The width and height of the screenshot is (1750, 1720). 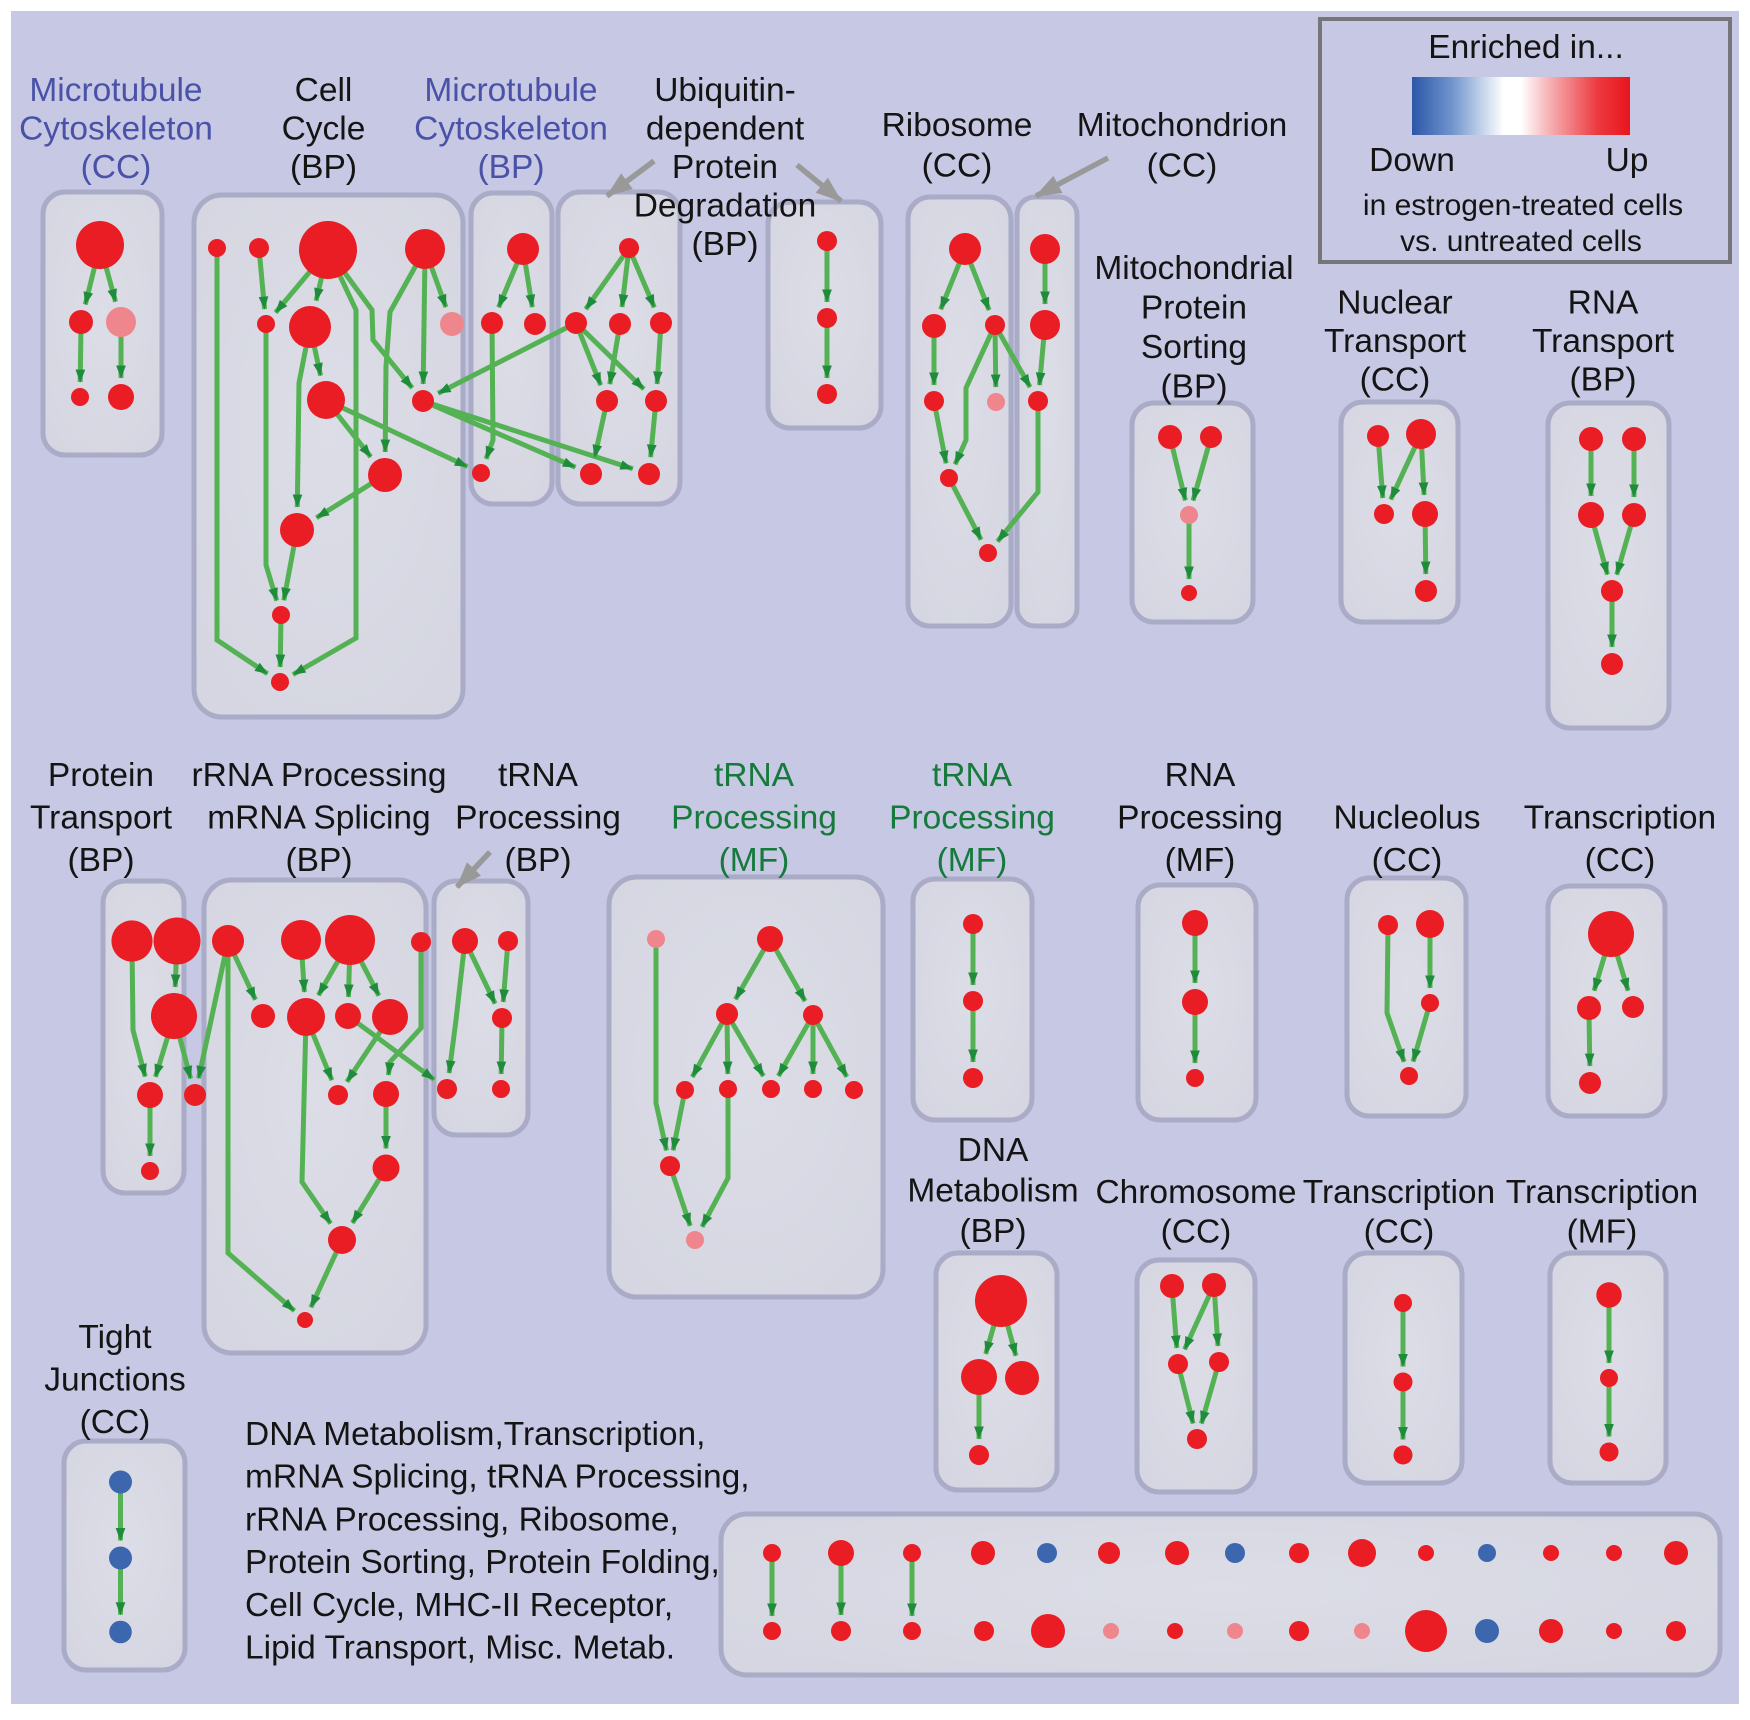 I want to click on svg-text: Mitochondrial, so click(x=1193, y=268).